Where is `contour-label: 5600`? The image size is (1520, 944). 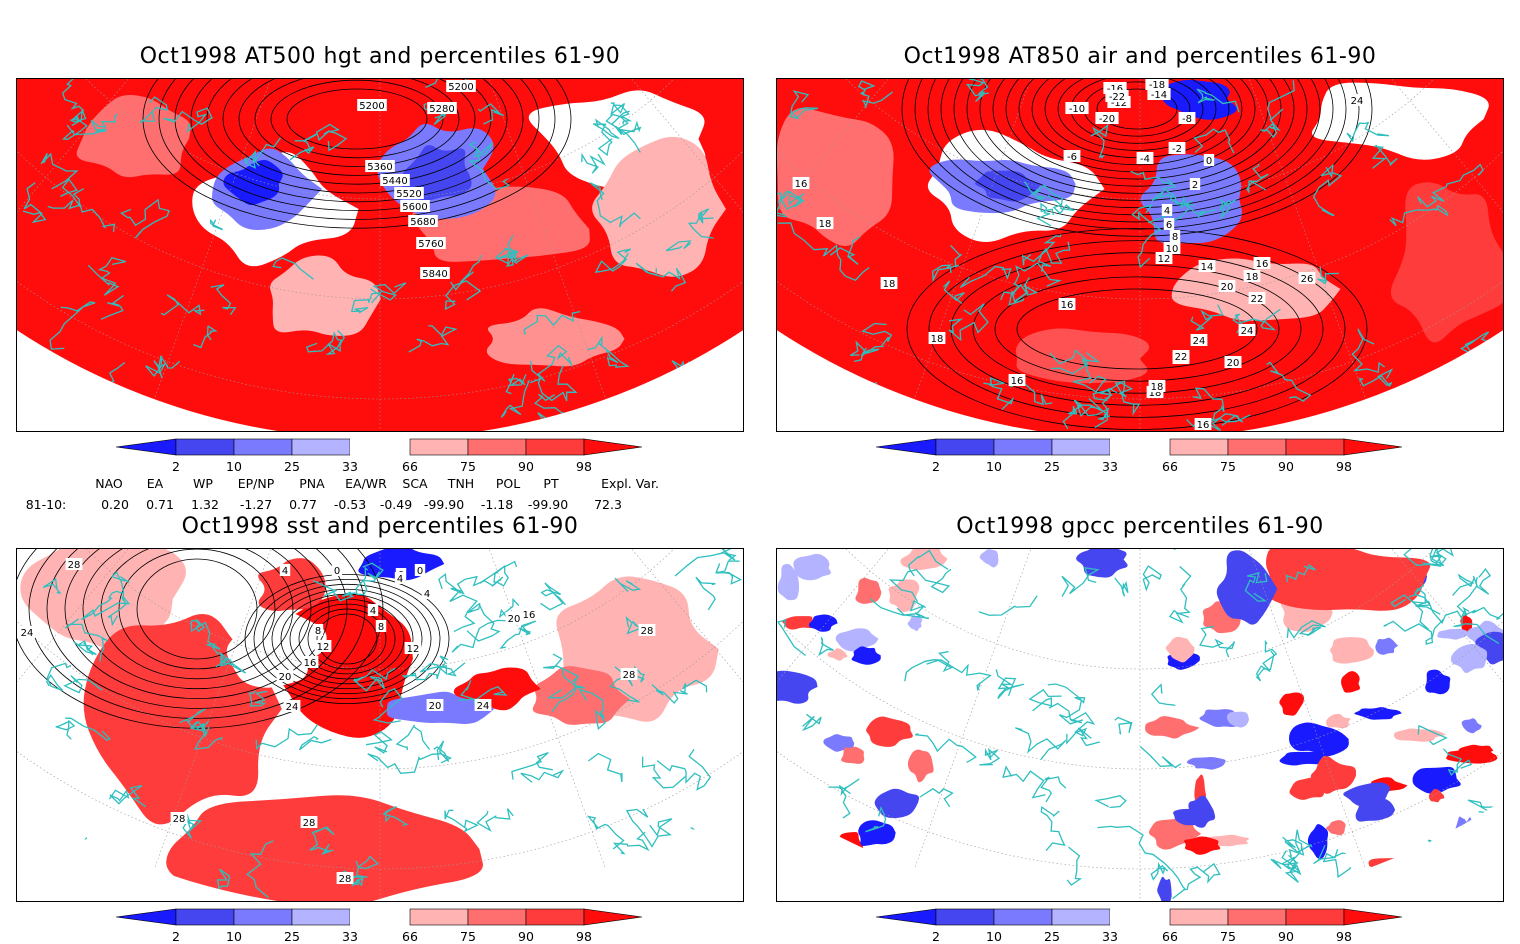 contour-label: 5600 is located at coordinates (414, 207).